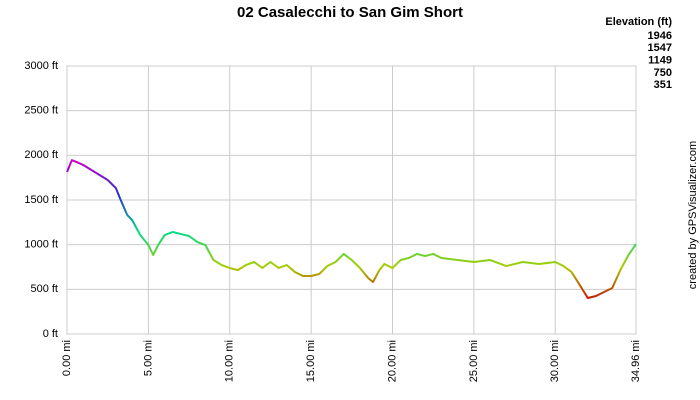 The width and height of the screenshot is (700, 400). Describe the element at coordinates (636, 361) in the screenshot. I see `x-tick-label: 34.96 mi` at that location.